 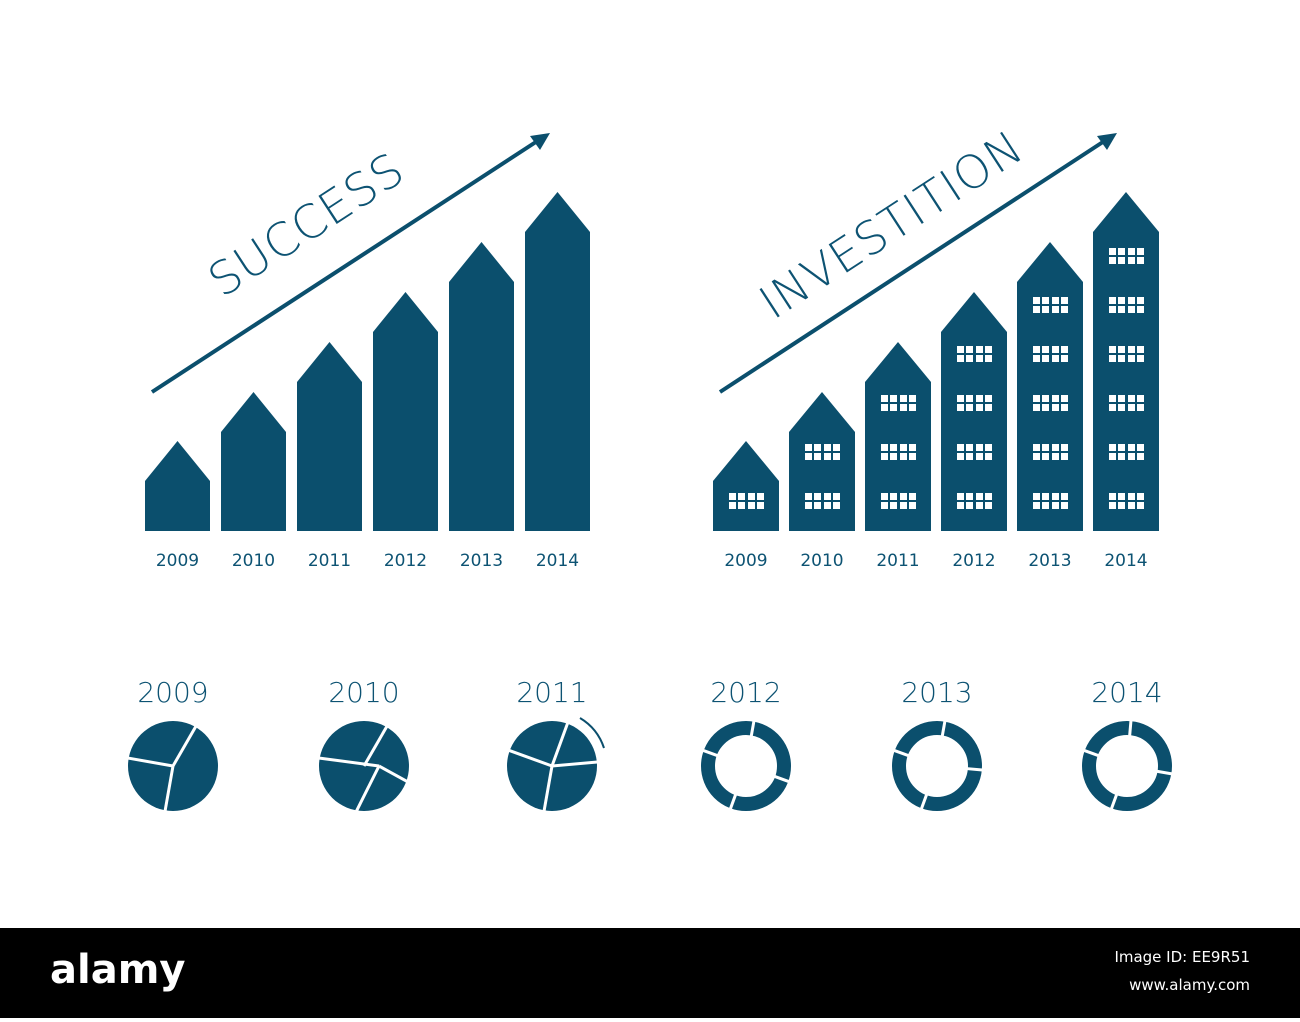 What do you see at coordinates (306, 225) in the screenshot?
I see `chart-title: SUCCESS` at bounding box center [306, 225].